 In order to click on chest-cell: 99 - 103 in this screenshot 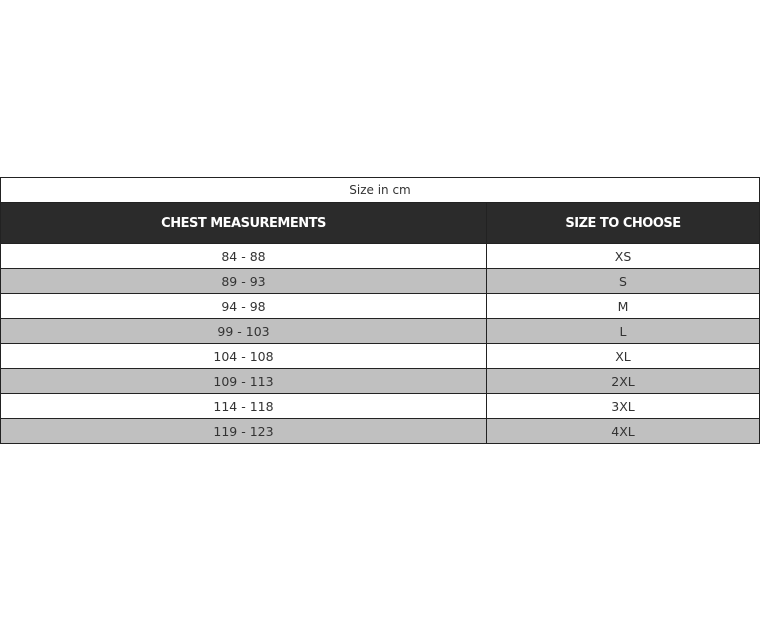, I will do `click(243, 331)`.